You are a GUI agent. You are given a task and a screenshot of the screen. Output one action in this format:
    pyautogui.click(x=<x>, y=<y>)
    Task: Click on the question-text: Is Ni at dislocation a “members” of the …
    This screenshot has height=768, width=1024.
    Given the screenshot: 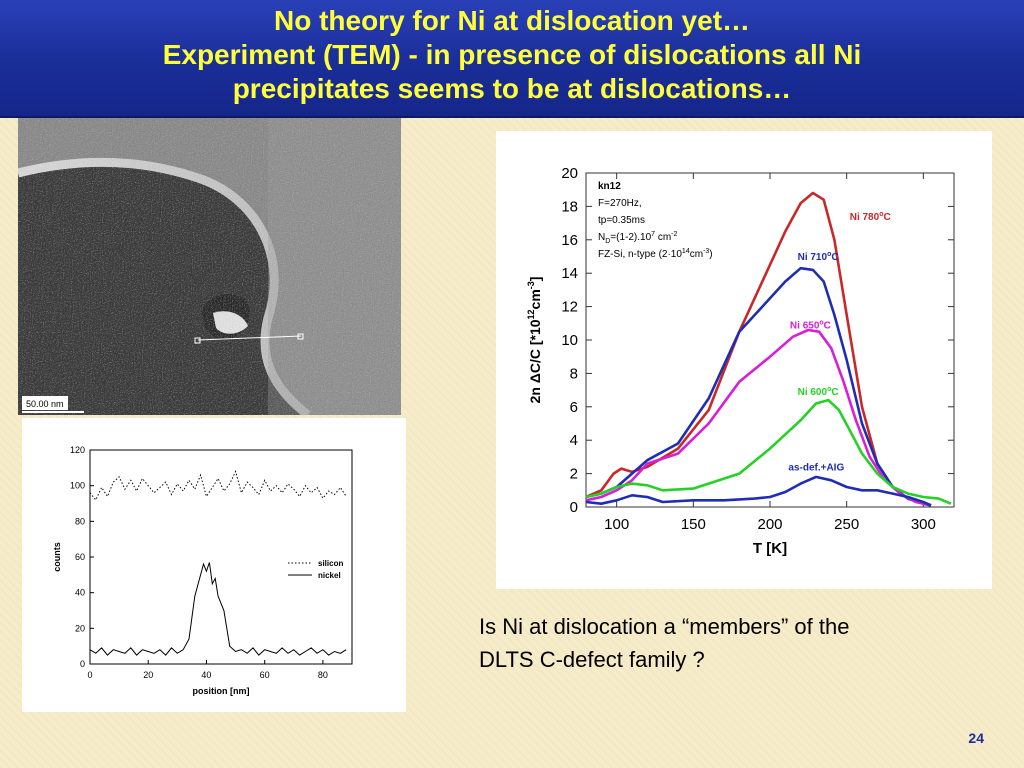 What is the action you would take?
    pyautogui.click(x=729, y=643)
    